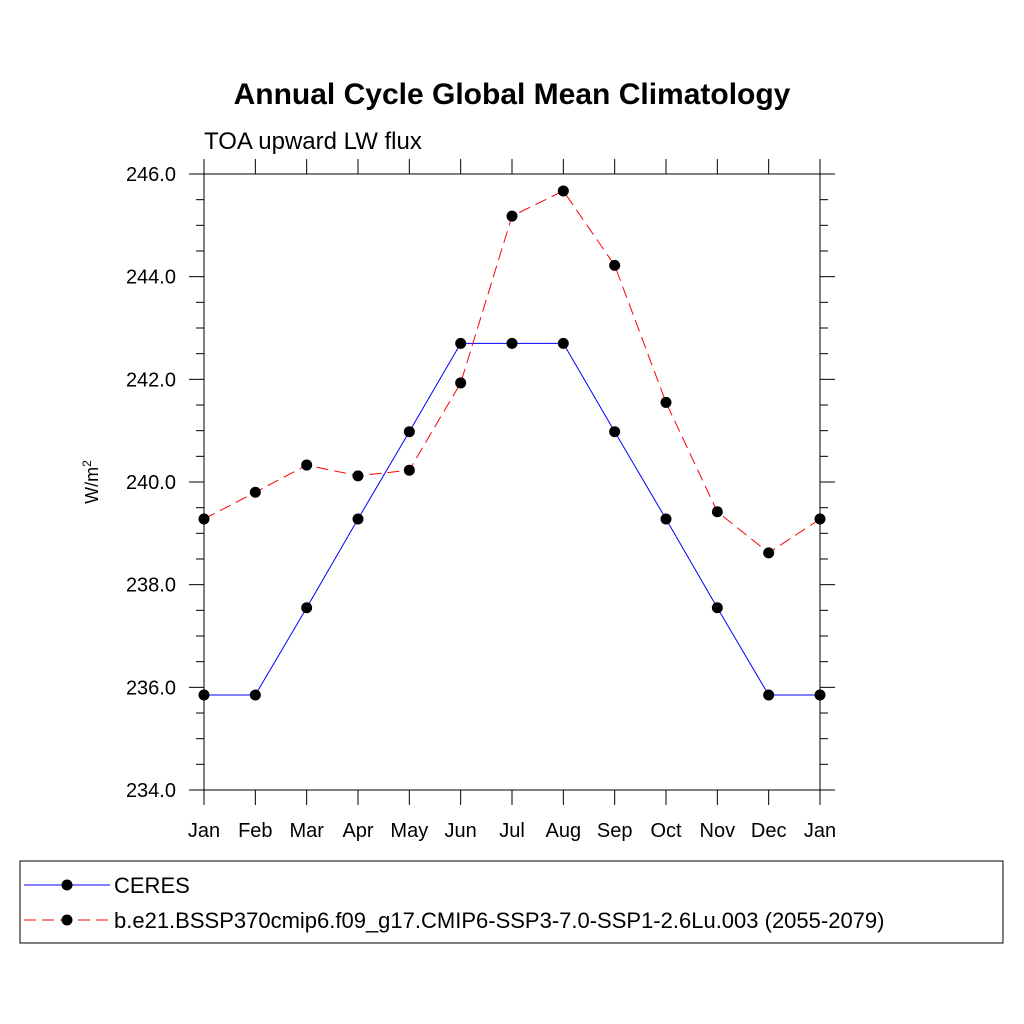 This screenshot has height=1024, width=1024. What do you see at coordinates (306, 831) in the screenshot?
I see `x-tick-label: Mar` at bounding box center [306, 831].